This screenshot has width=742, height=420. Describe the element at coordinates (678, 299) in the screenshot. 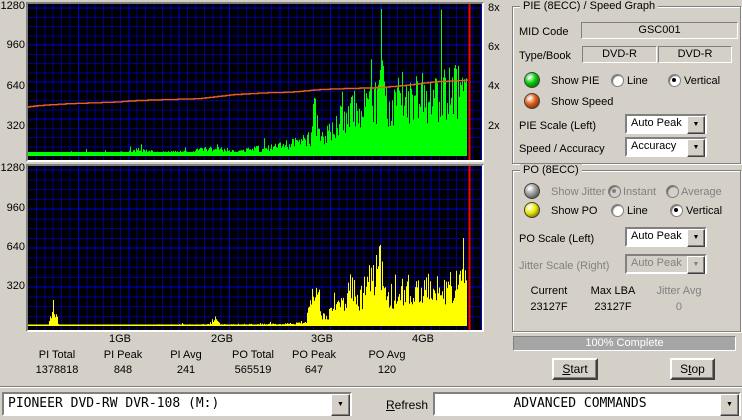

I see `jitter-avg: Jitter Avg 0` at that location.